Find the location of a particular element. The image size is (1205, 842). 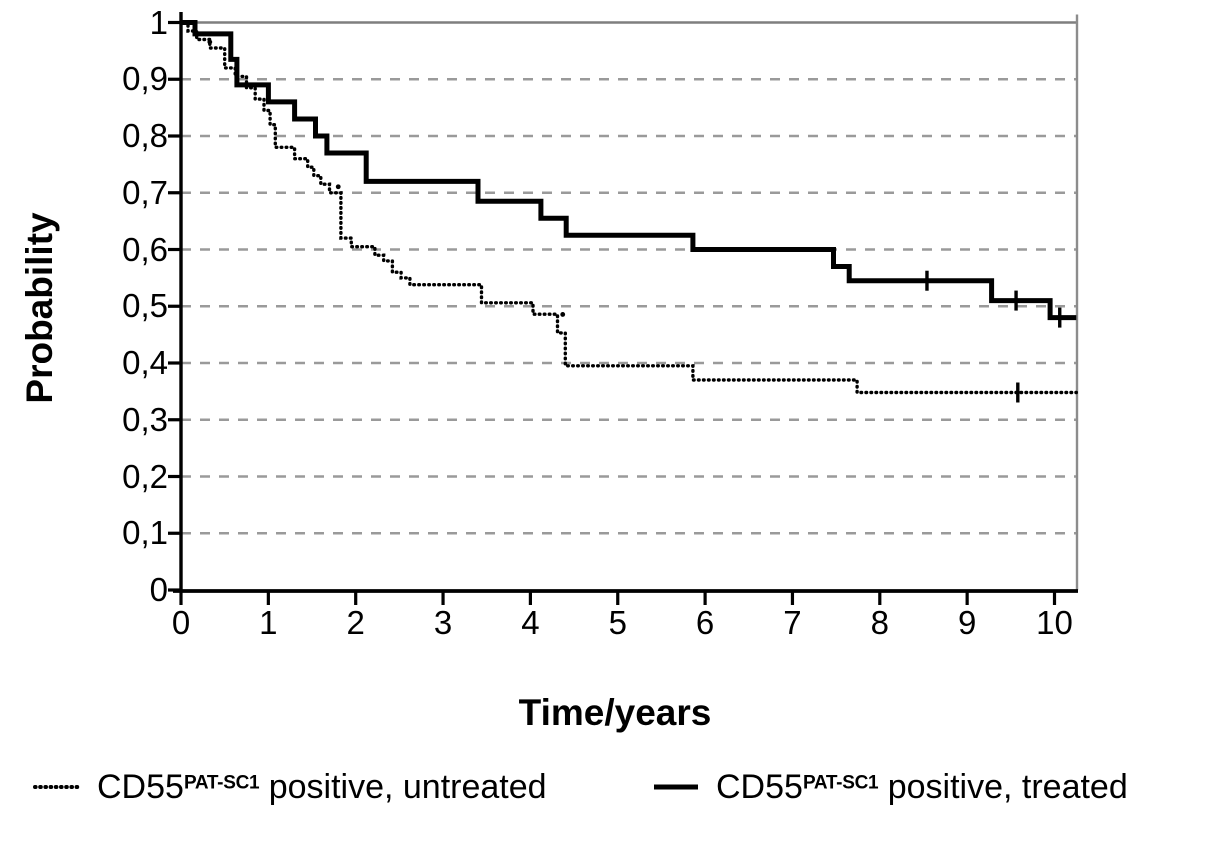

x-tick-label: 9 is located at coordinates (967, 622).